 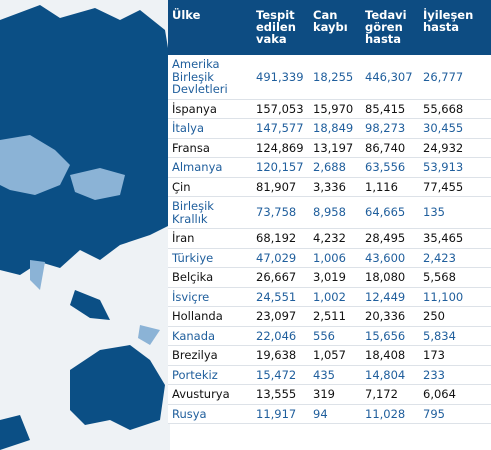 I want to click on number-cell: 8,958, so click(x=335, y=212).